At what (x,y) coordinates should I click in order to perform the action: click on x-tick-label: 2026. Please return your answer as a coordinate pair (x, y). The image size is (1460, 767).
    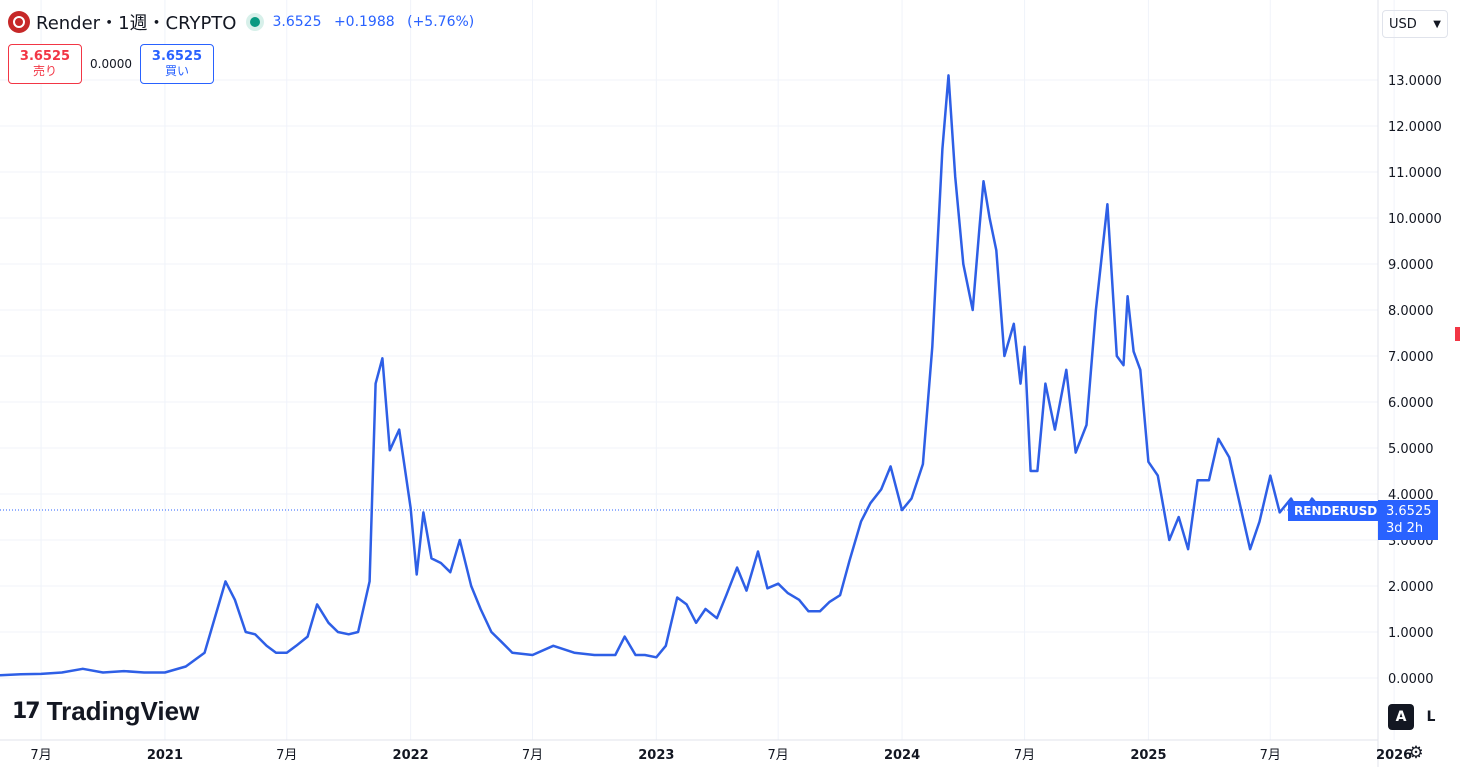
    Looking at the image, I should click on (1394, 755).